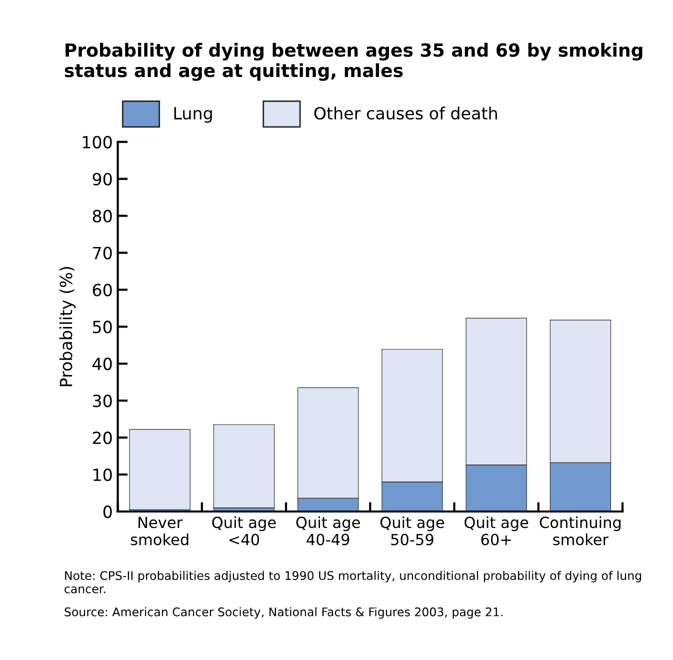  I want to click on text: Note: CPS-II probabilities adjusted to 1990 US mortality, unconditional probability of dying of lung cancer., so click(353, 582).